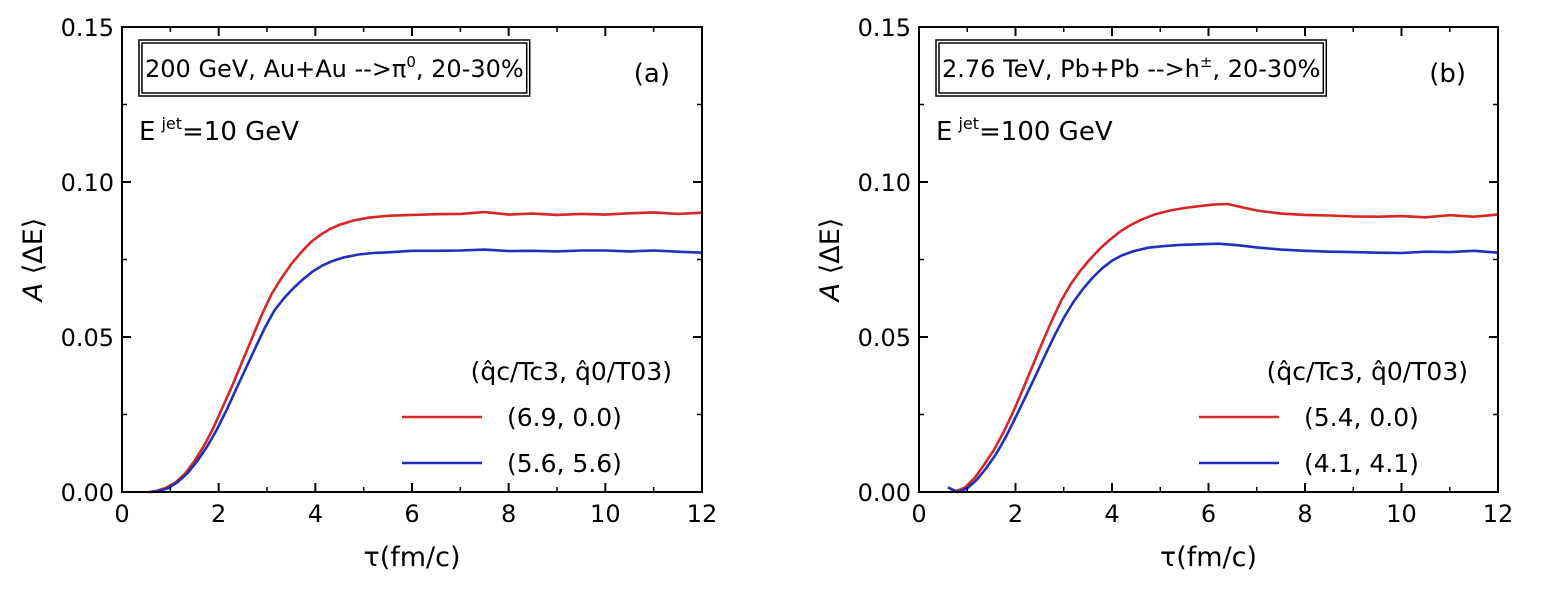 The image size is (1541, 591). Describe the element at coordinates (240, 132) in the screenshot. I see `energy-label-tail: =10 GeV` at that location.